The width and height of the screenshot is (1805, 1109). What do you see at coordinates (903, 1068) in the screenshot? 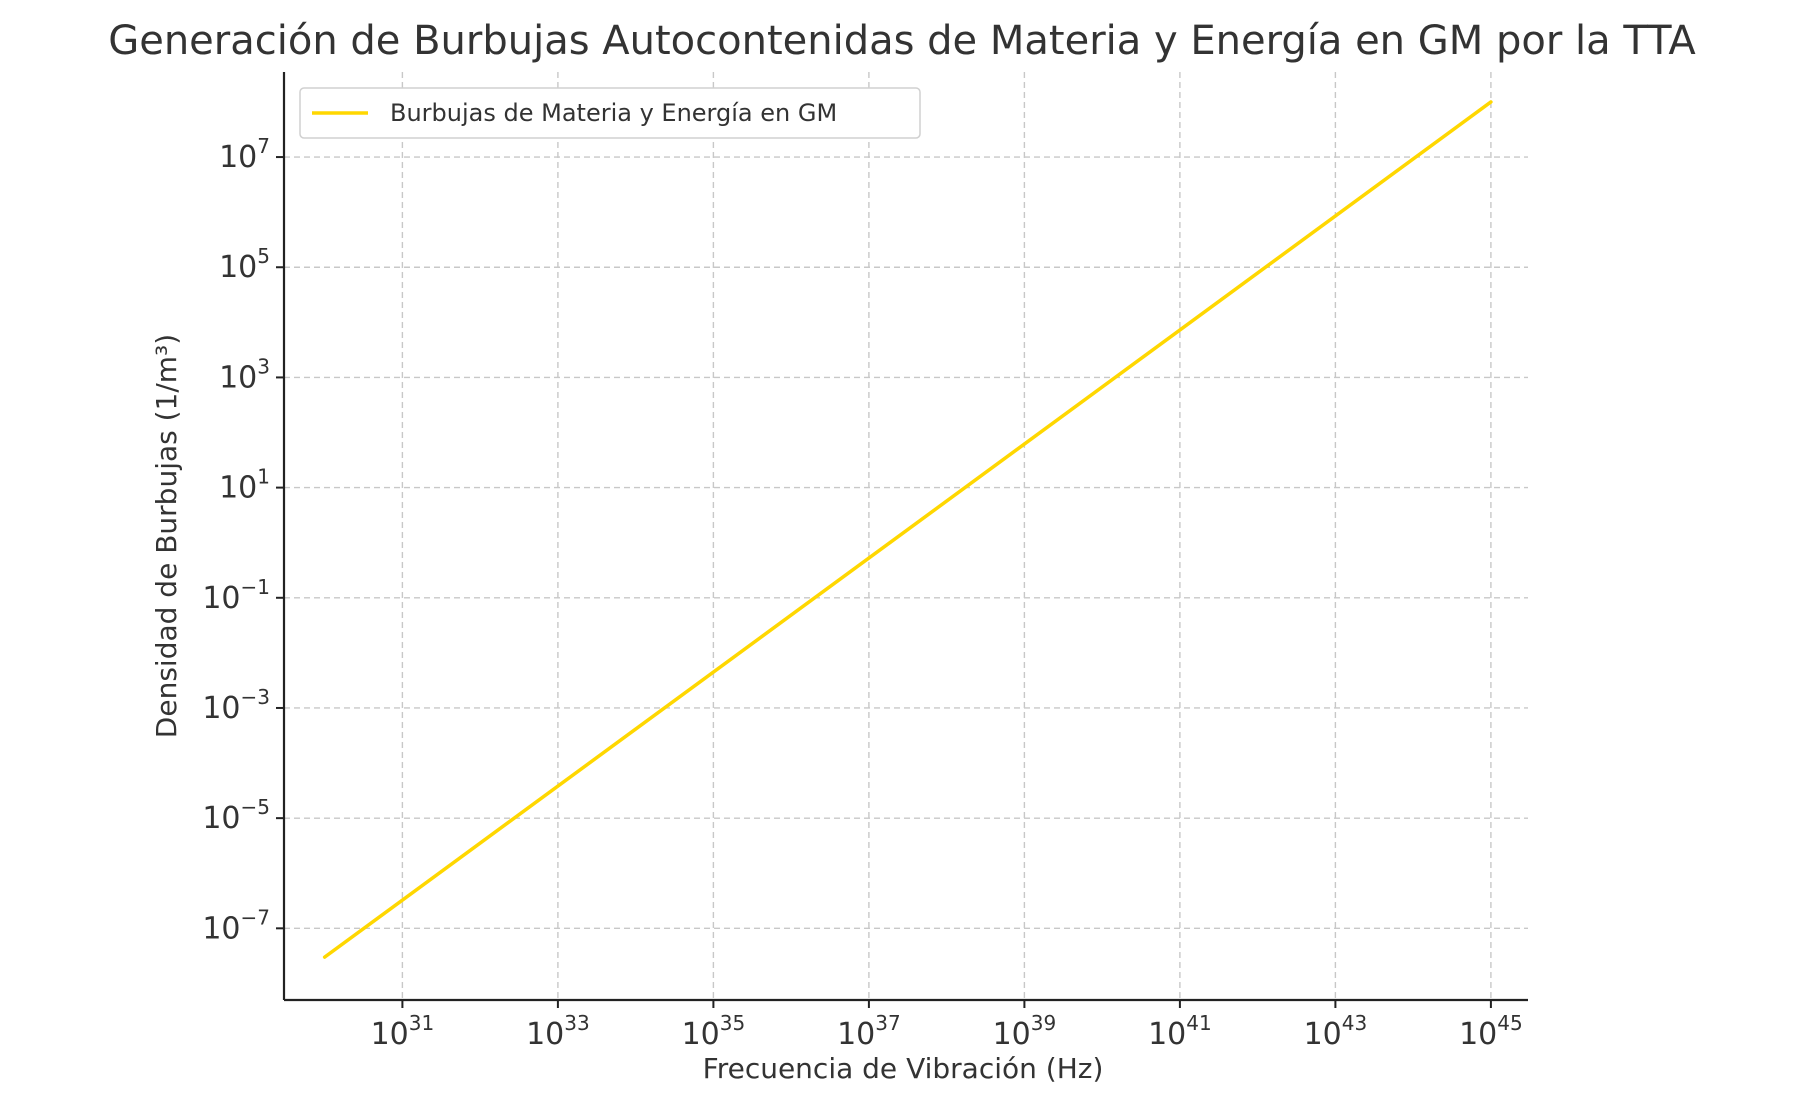
I see `x-axis-label: Frecuencia de Vibración (Hz)` at bounding box center [903, 1068].